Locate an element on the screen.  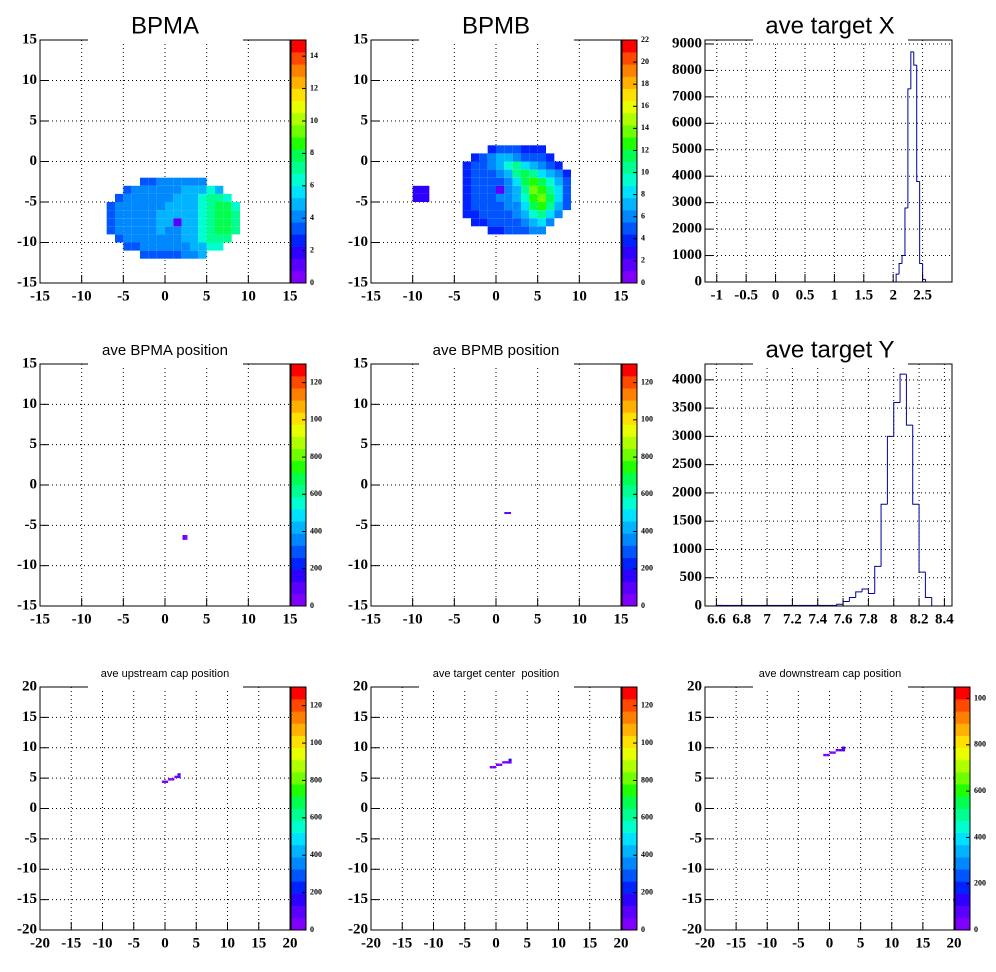
x-tick-label: 0 is located at coordinates (165, 943).